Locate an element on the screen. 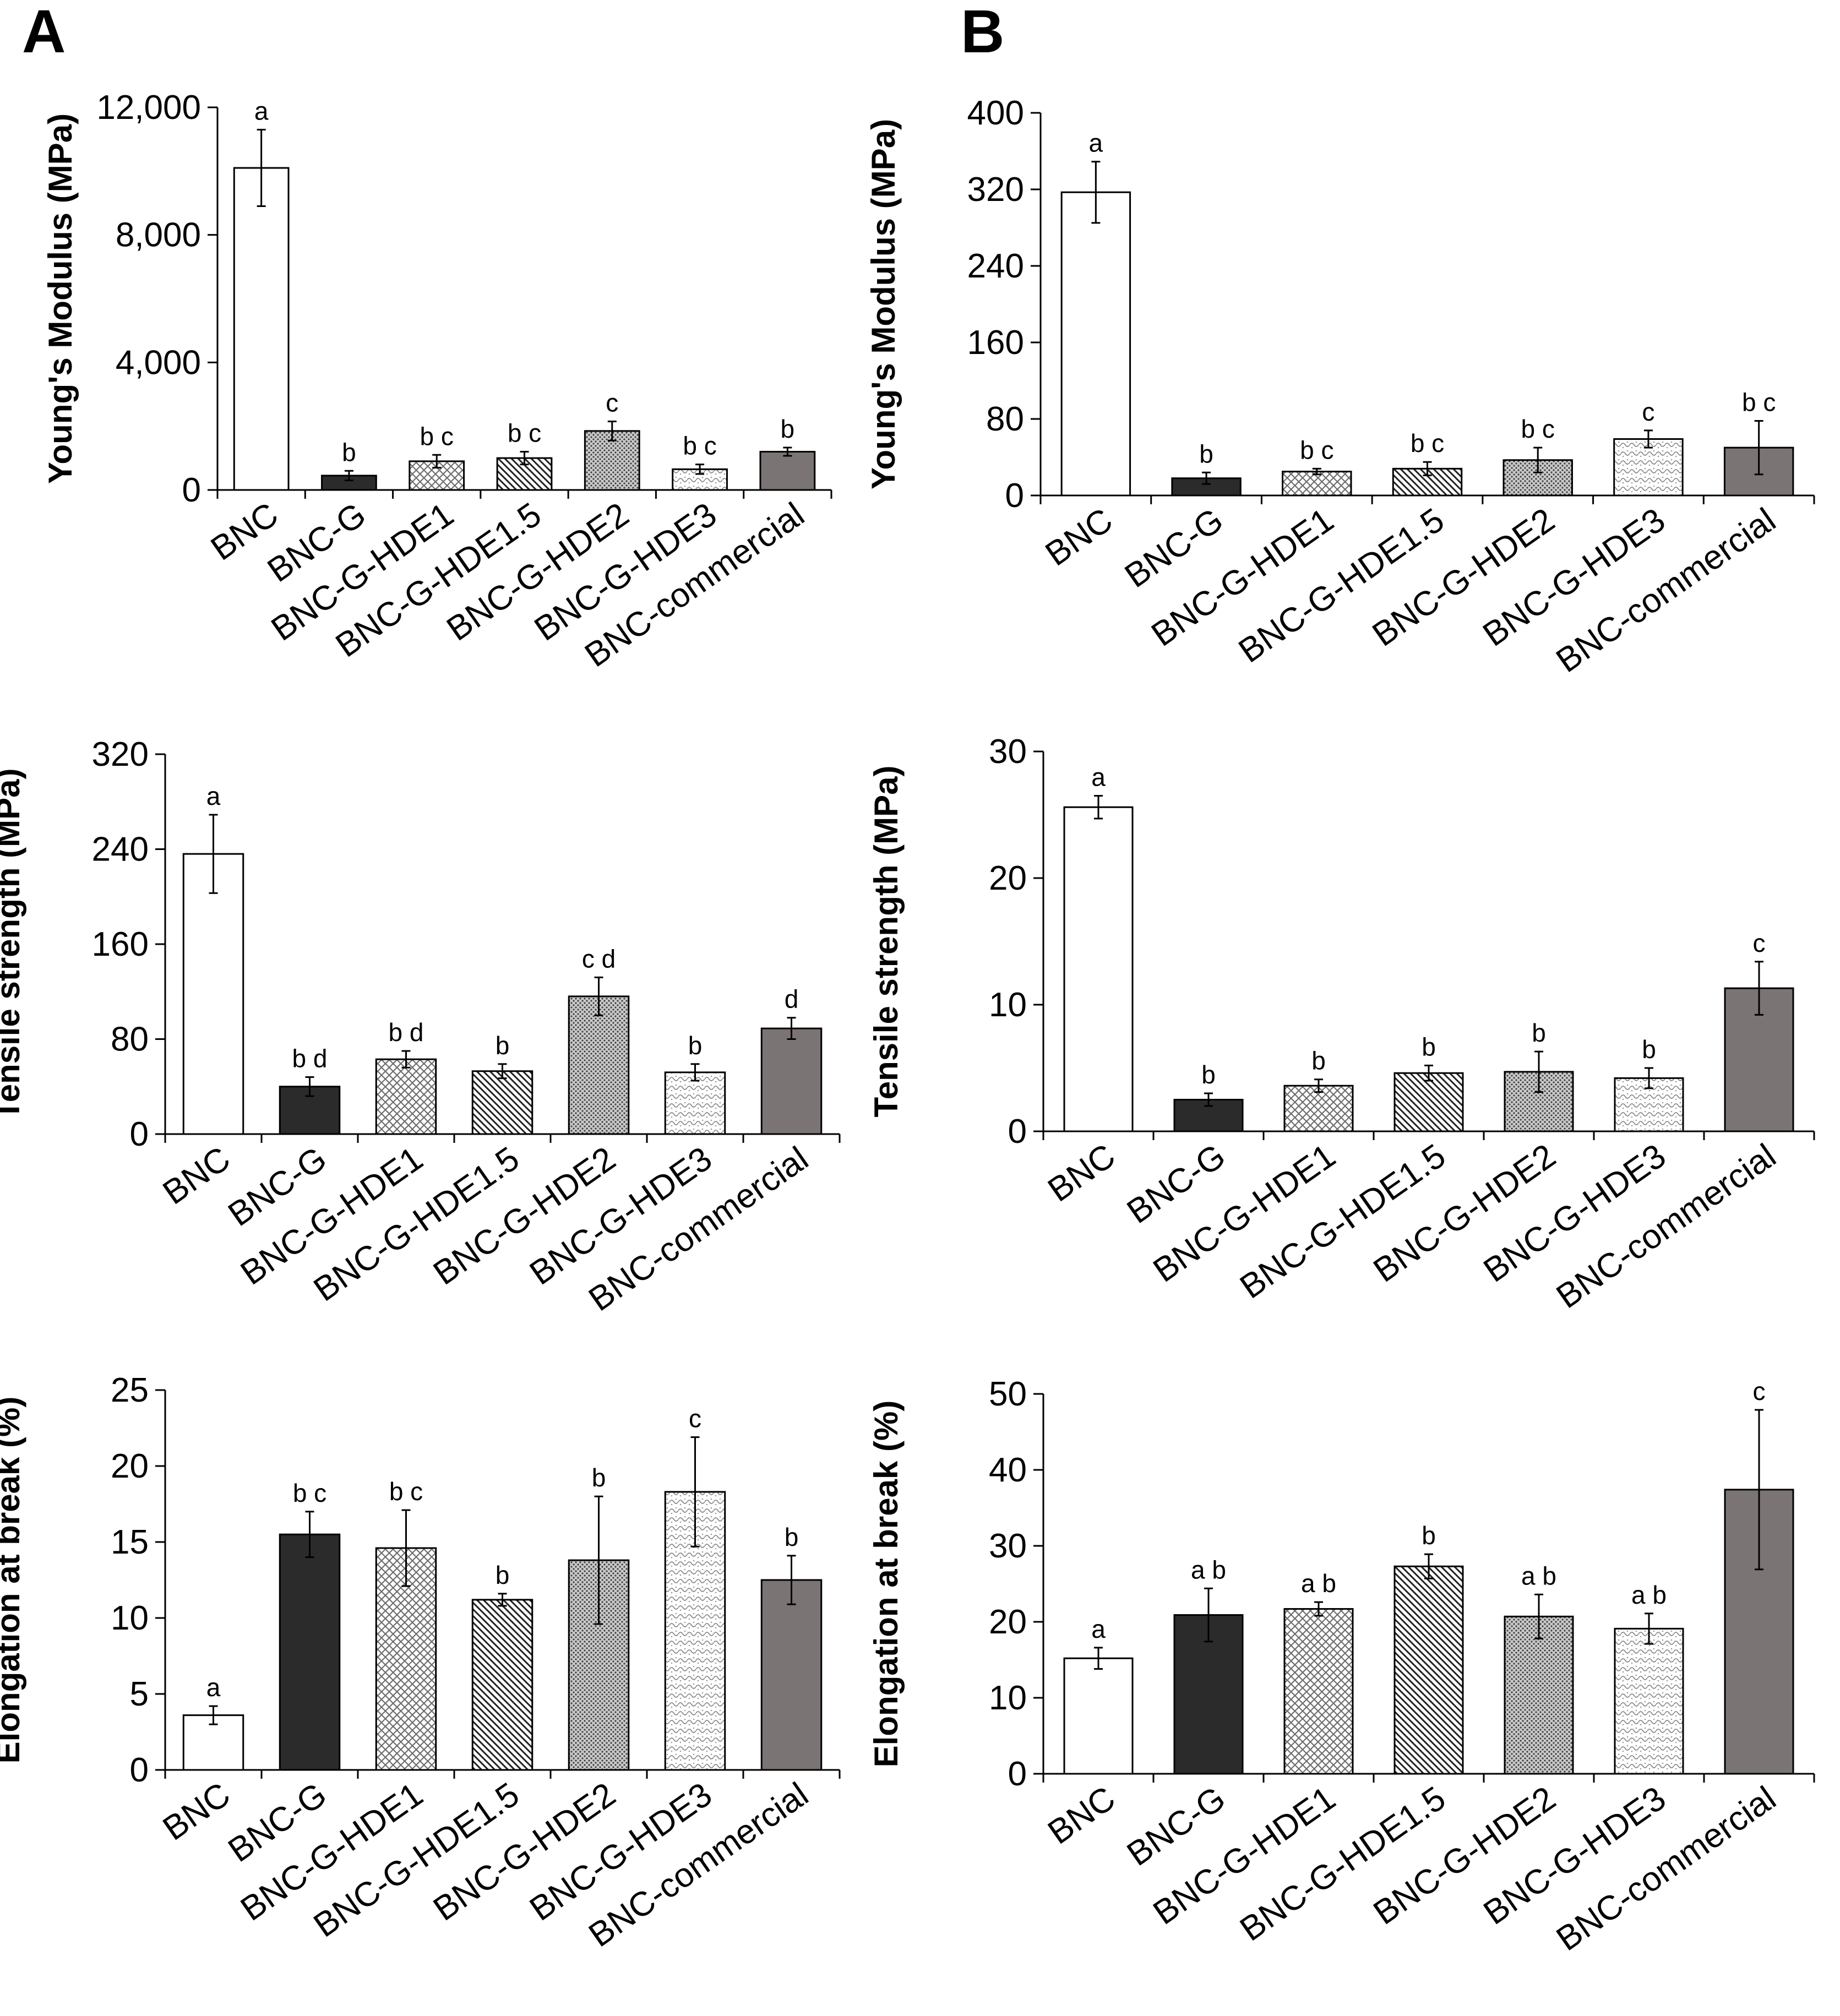 The height and width of the screenshot is (2016, 1840). y-tick-label: 25 is located at coordinates (130, 1390).